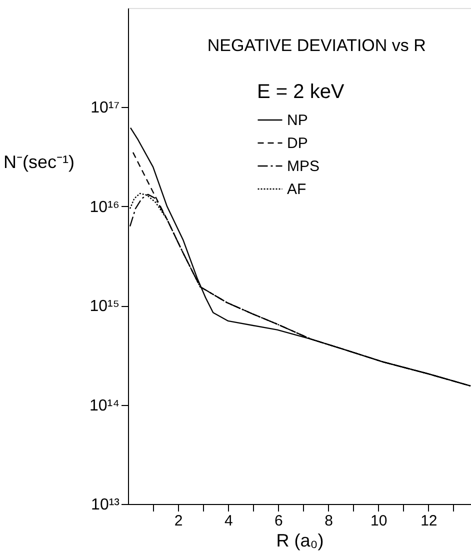 The width and height of the screenshot is (471, 557). Describe the element at coordinates (105, 405) in the screenshot. I see `y-tick-label: 10¹⁴` at that location.